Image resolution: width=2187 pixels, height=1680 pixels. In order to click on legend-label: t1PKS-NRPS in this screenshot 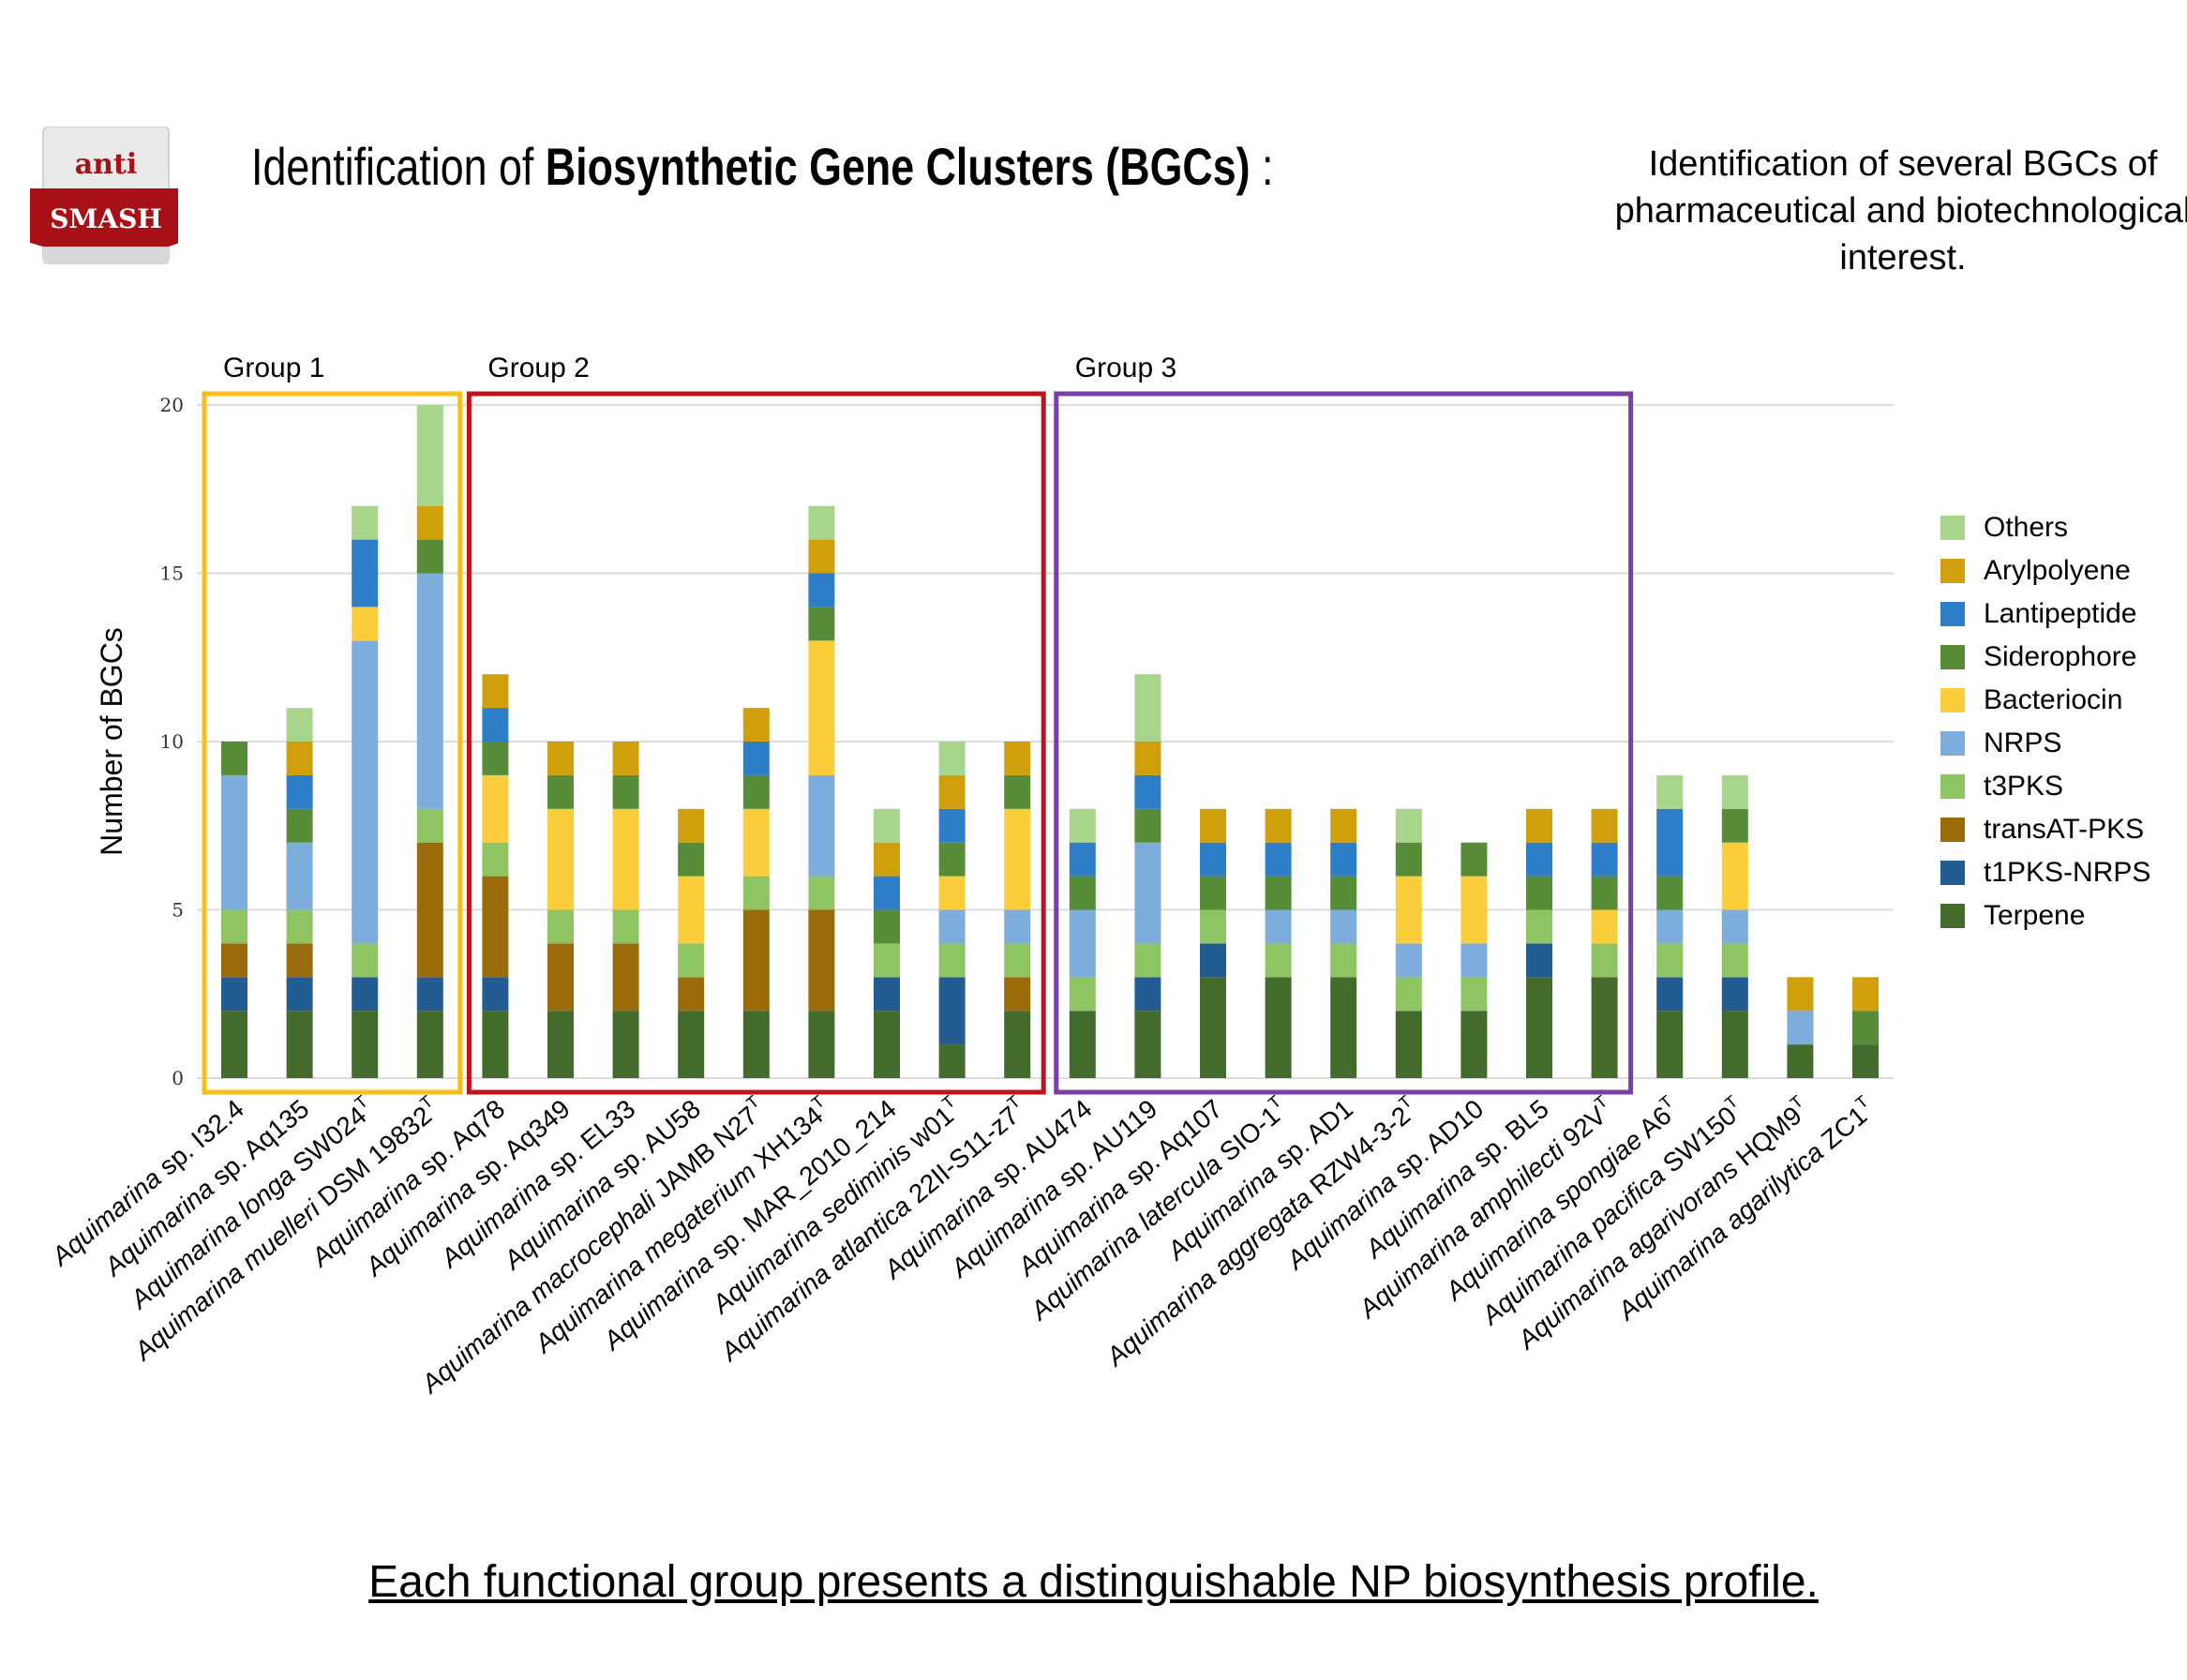, I will do `click(2067, 872)`.